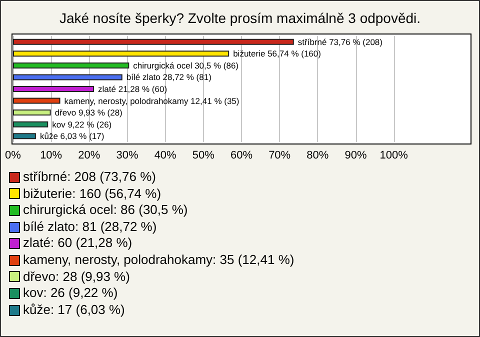 This screenshot has height=337, width=480. What do you see at coordinates (340, 41) in the screenshot?
I see `category-label: stříbrné 73,76 % (208)` at bounding box center [340, 41].